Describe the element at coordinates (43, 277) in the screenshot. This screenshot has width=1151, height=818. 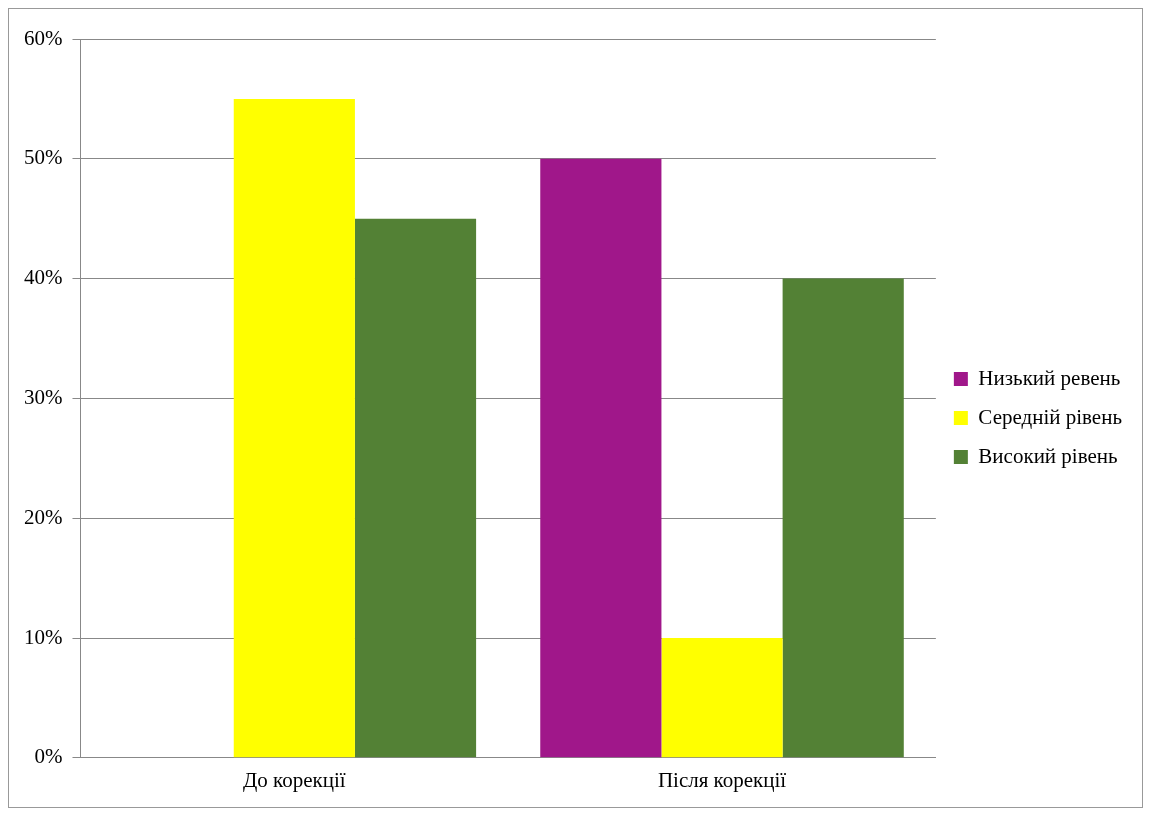
I see `y-tick-label: 40%` at that location.